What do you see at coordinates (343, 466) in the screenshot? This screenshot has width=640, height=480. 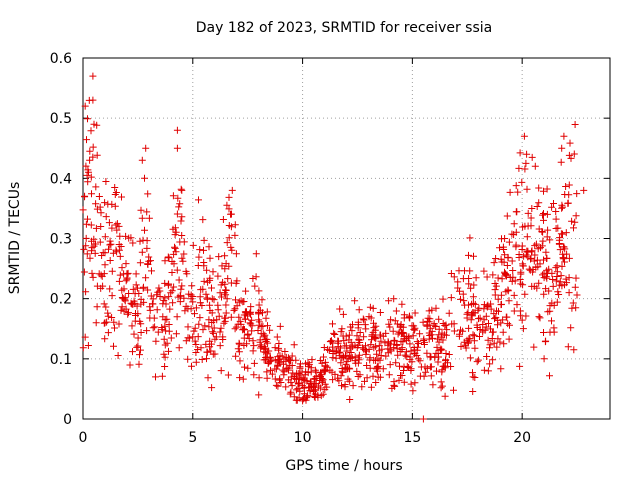 I see `x-axis-label: GPS time / hours` at bounding box center [343, 466].